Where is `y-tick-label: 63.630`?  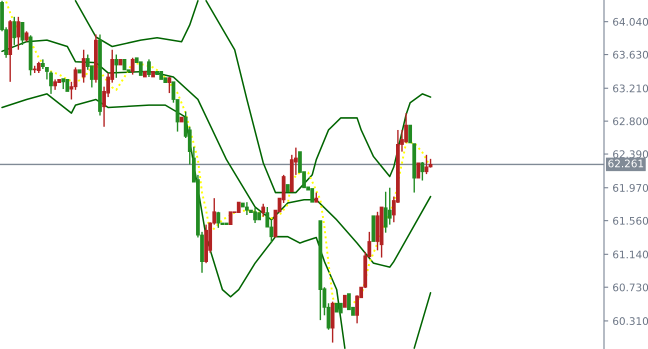 y-tick-label: 63.630 is located at coordinates (630, 54).